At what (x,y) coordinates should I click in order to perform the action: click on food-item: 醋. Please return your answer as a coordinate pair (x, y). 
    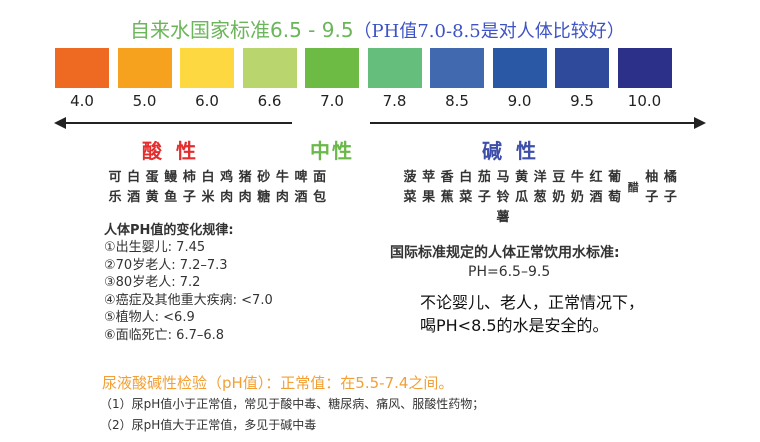
    Looking at the image, I should click on (633, 187).